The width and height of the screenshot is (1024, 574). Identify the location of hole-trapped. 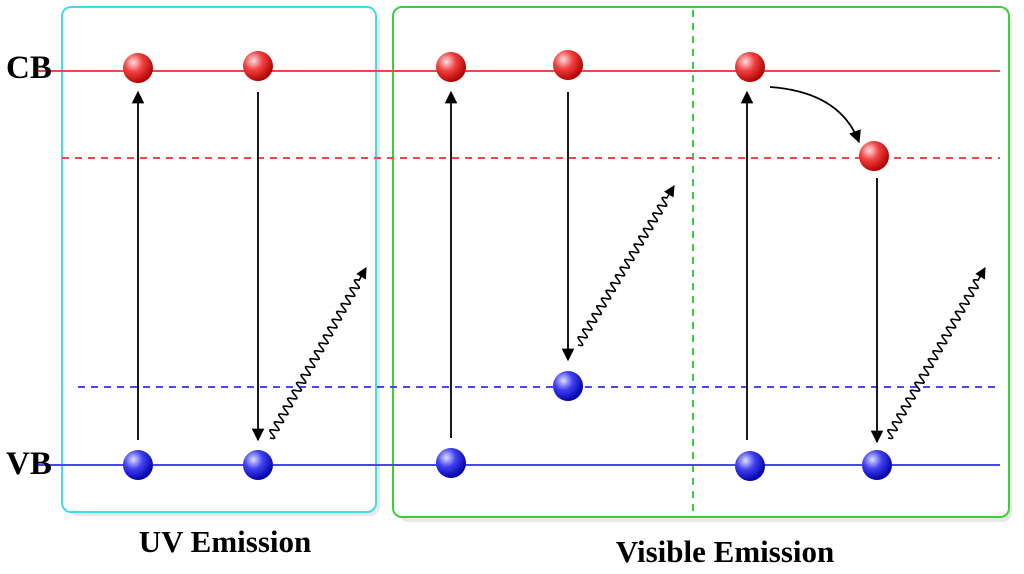
(568, 386).